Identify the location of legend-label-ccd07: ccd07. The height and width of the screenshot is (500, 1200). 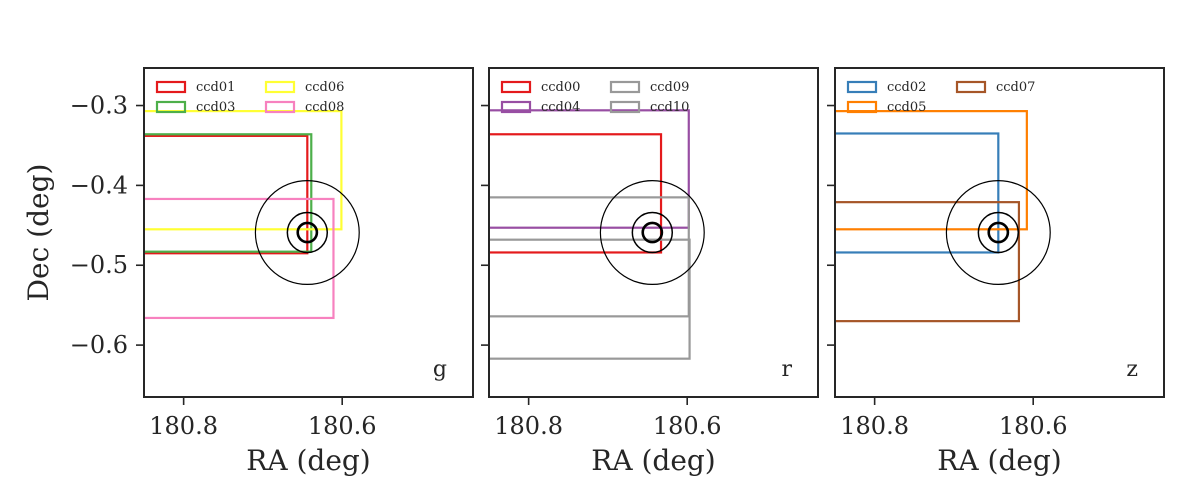
(1015, 87).